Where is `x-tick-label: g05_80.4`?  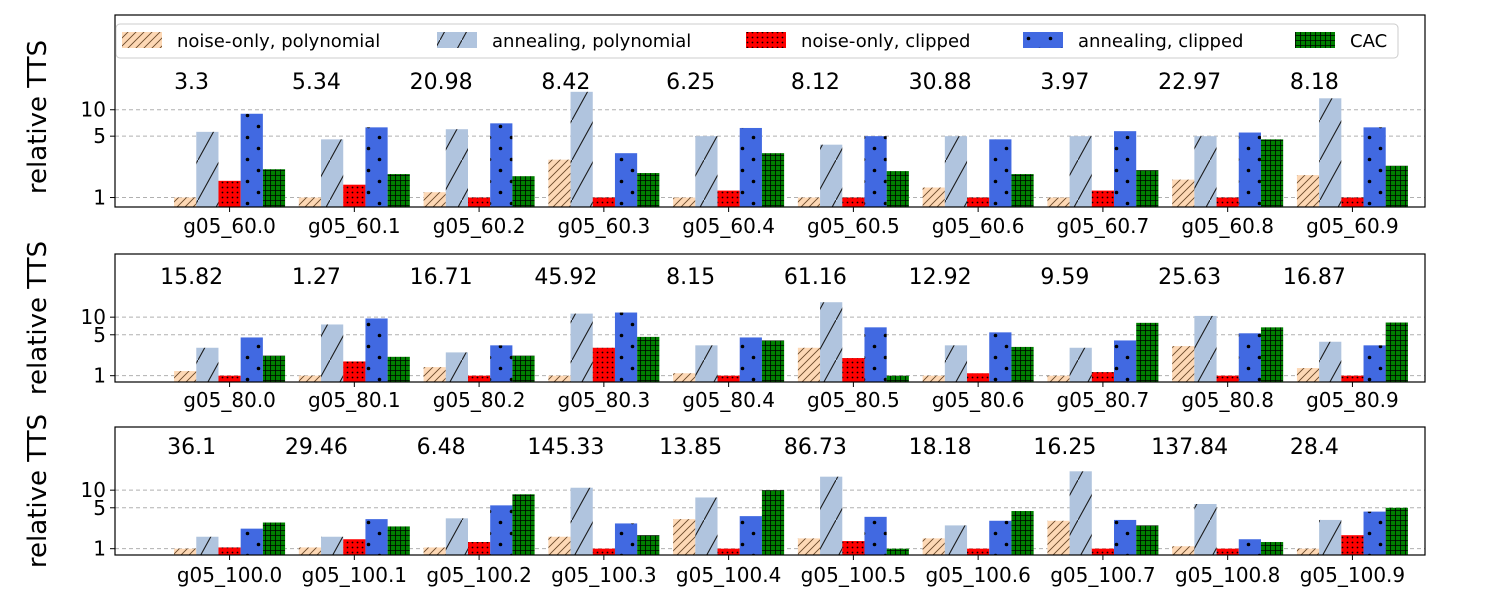 x-tick-label: g05_80.4 is located at coordinates (728, 400).